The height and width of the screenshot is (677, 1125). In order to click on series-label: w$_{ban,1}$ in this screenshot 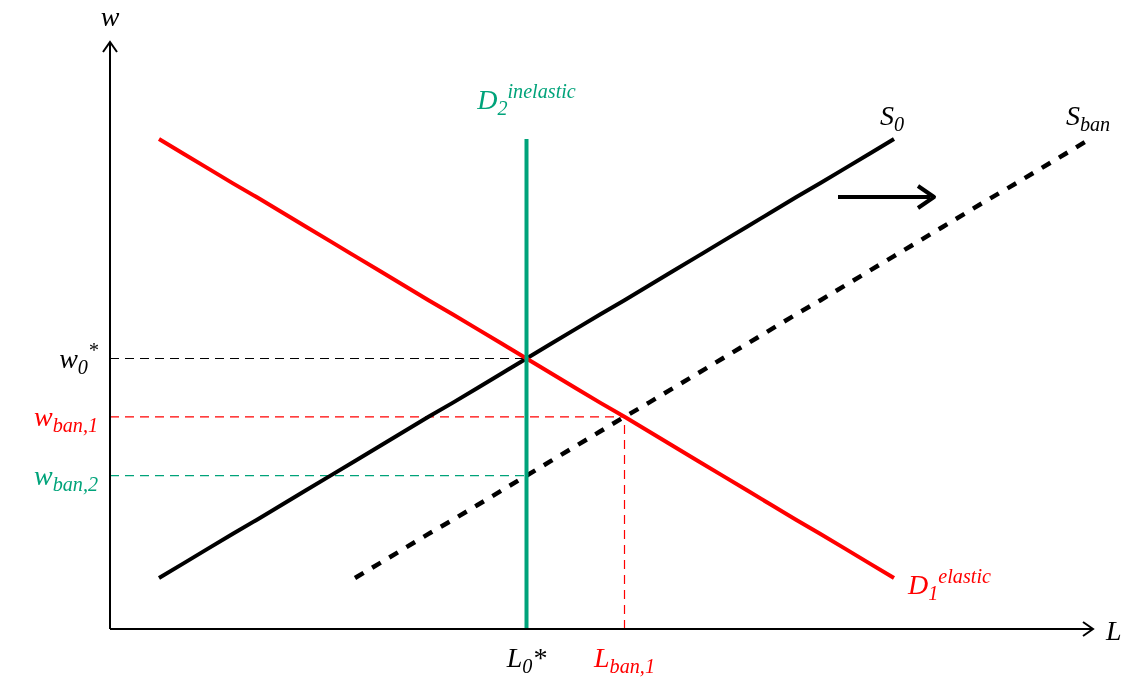, I will do `click(65, 418)`.